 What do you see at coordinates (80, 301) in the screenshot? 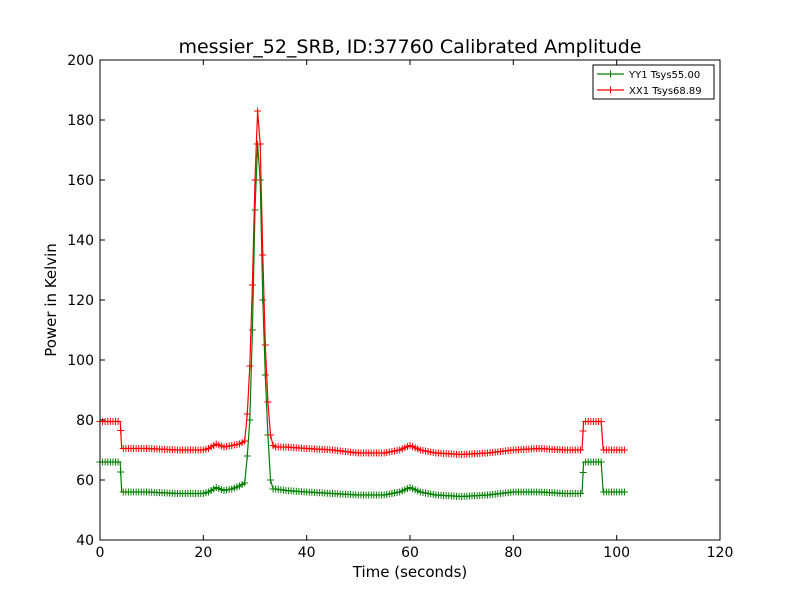
I see `y-tick-label: 120` at bounding box center [80, 301].